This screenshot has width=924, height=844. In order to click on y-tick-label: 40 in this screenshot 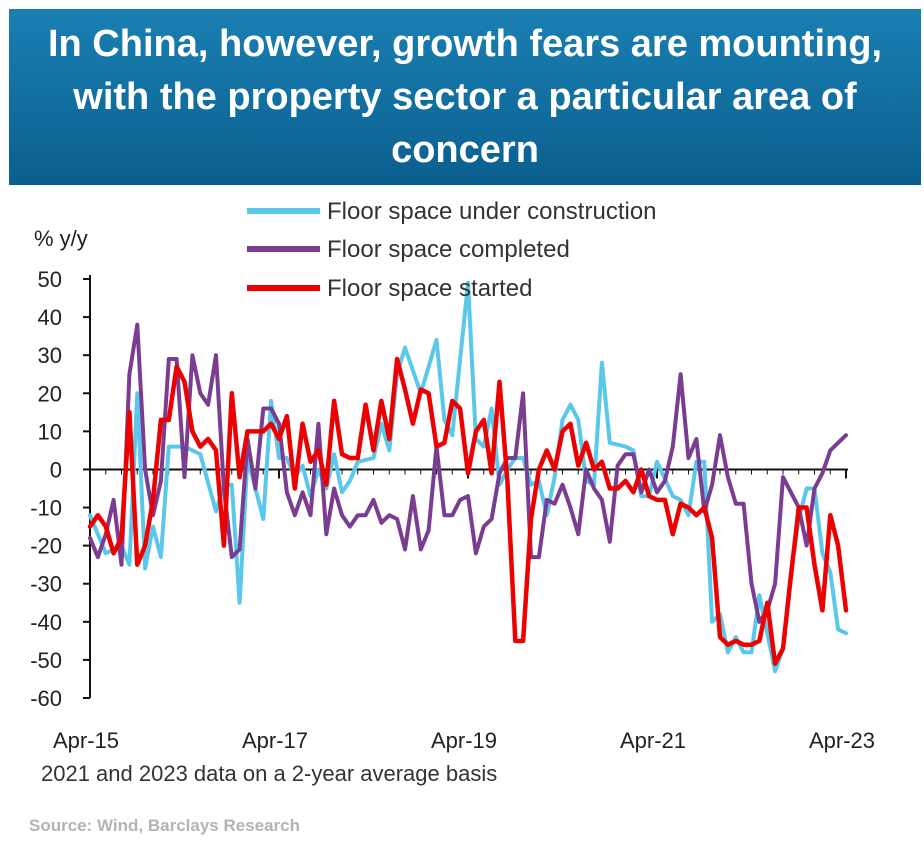, I will do `click(50, 317)`.